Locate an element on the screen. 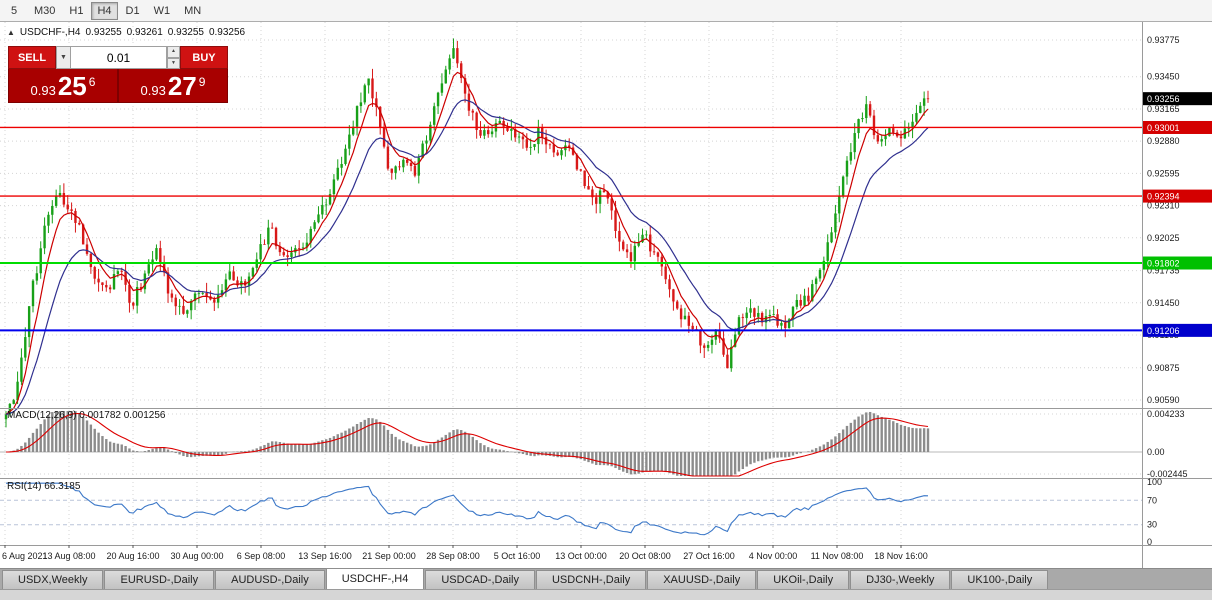 The image size is (1212, 600). buy-price-pips: 27 is located at coordinates (182, 86).